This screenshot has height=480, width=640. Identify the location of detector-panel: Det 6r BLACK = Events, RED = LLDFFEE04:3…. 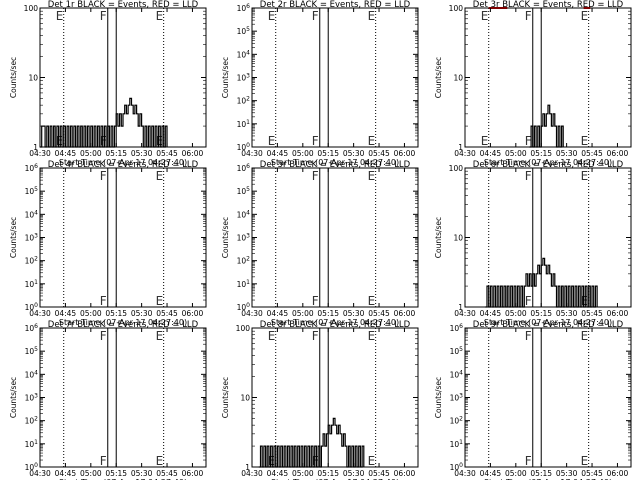
(533, 243).